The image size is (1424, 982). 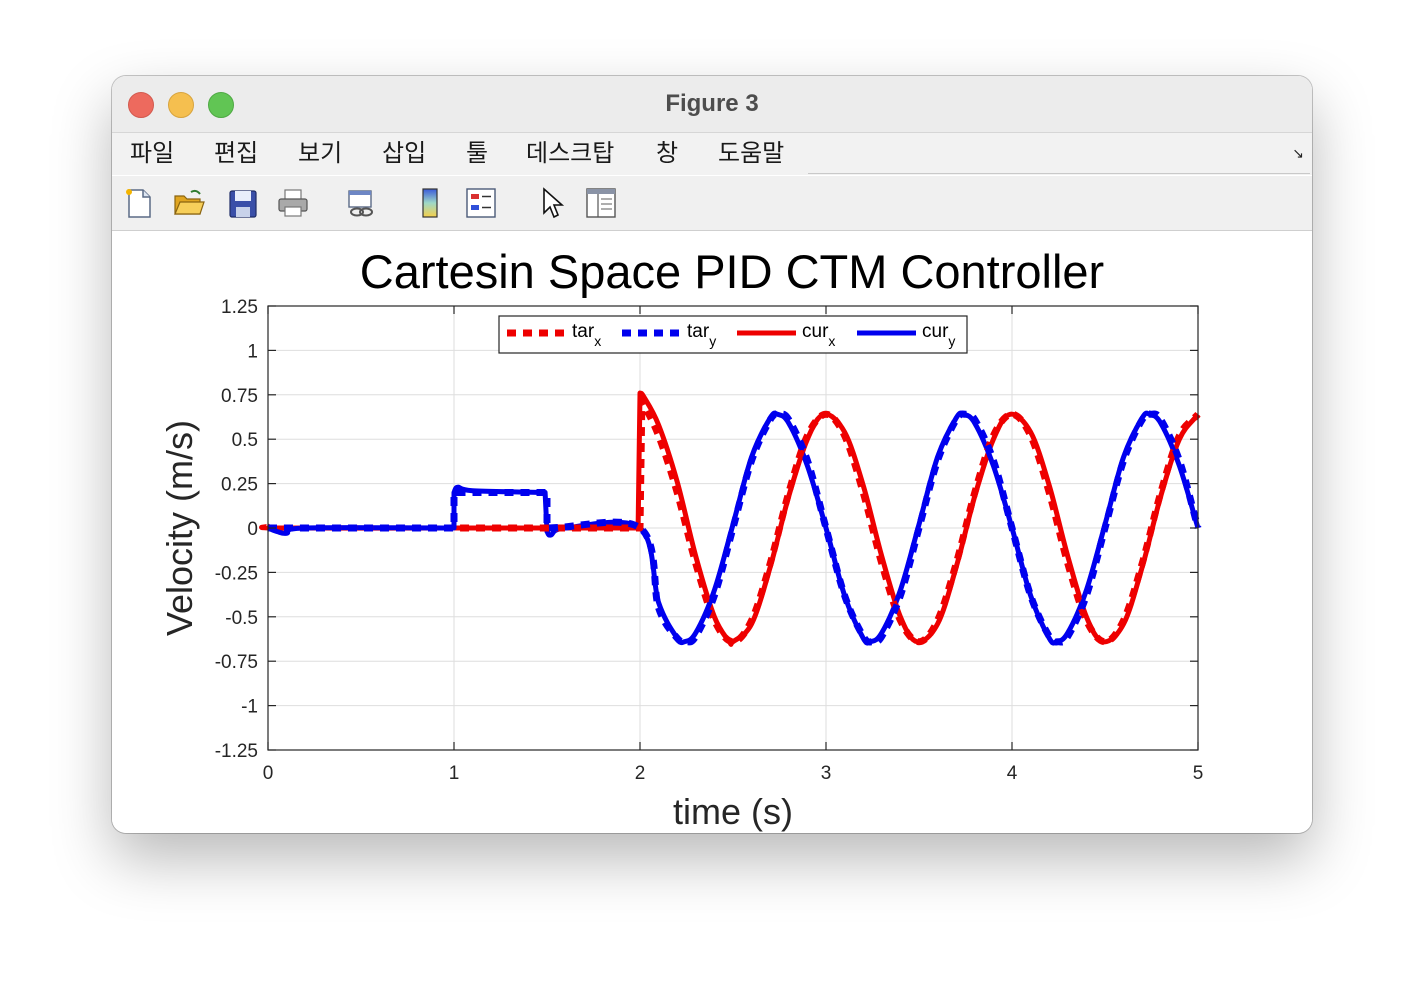 What do you see at coordinates (712, 154) in the screenshot?
I see `menu-bar: 파일 편집 보기 삽입 툴 데스크탑 창 도움말 ↘` at bounding box center [712, 154].